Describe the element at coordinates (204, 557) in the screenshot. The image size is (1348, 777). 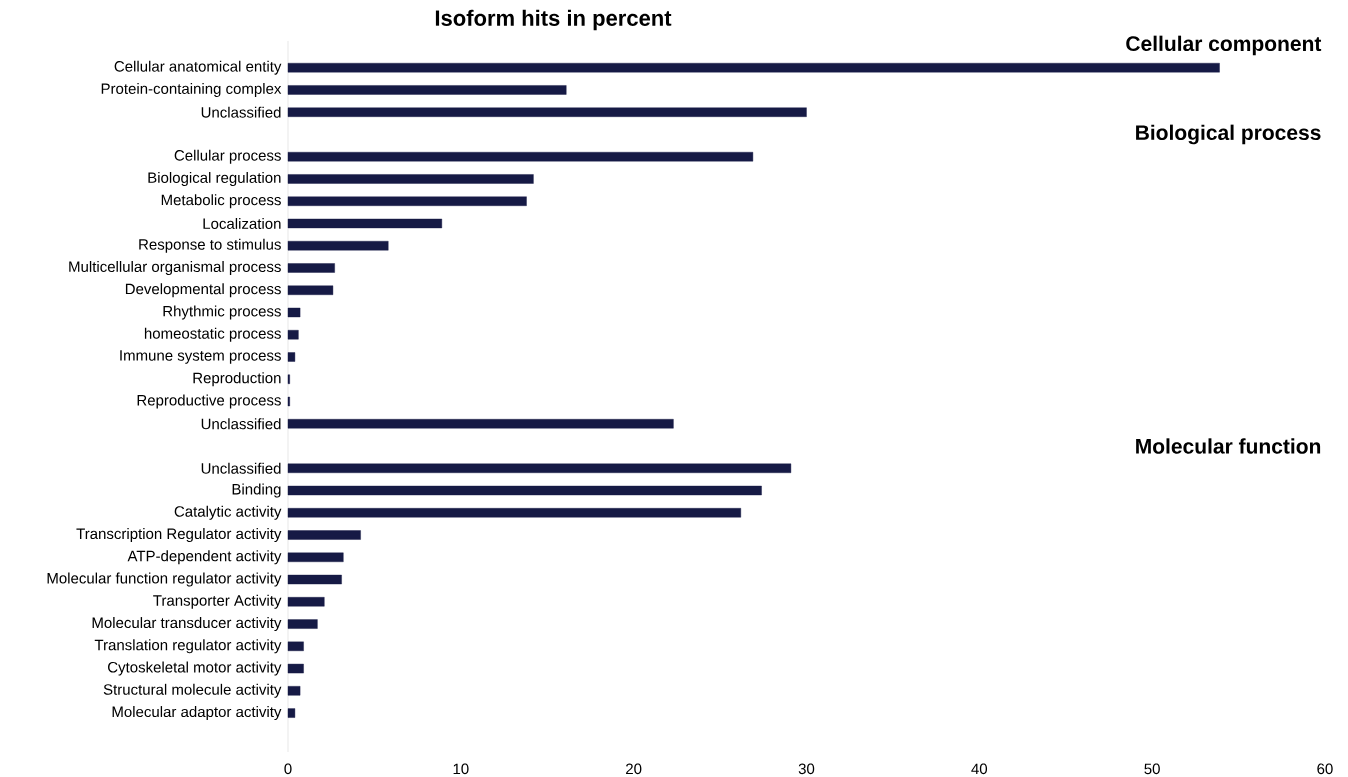
I see `y-tick-label: ATP-dependent activity` at that location.